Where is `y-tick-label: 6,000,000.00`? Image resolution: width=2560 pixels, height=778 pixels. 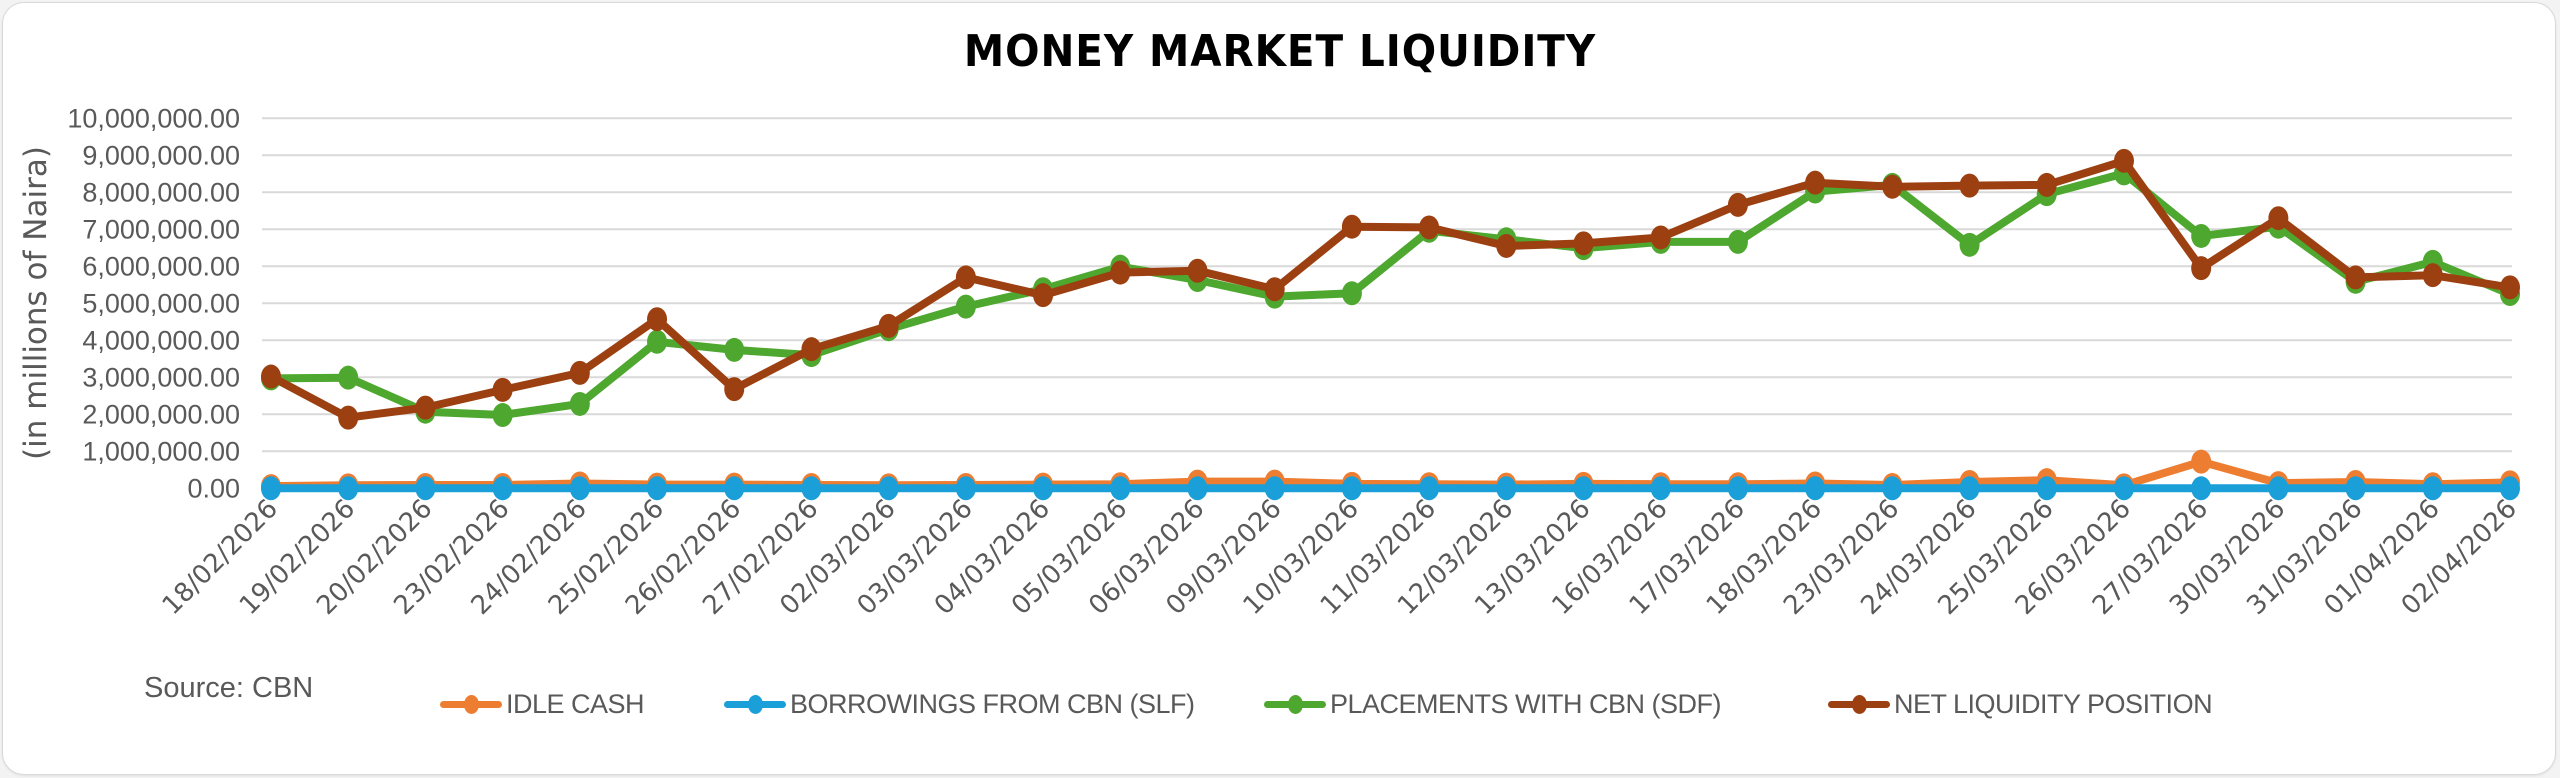
y-tick-label: 6,000,000.00 is located at coordinates (161, 266).